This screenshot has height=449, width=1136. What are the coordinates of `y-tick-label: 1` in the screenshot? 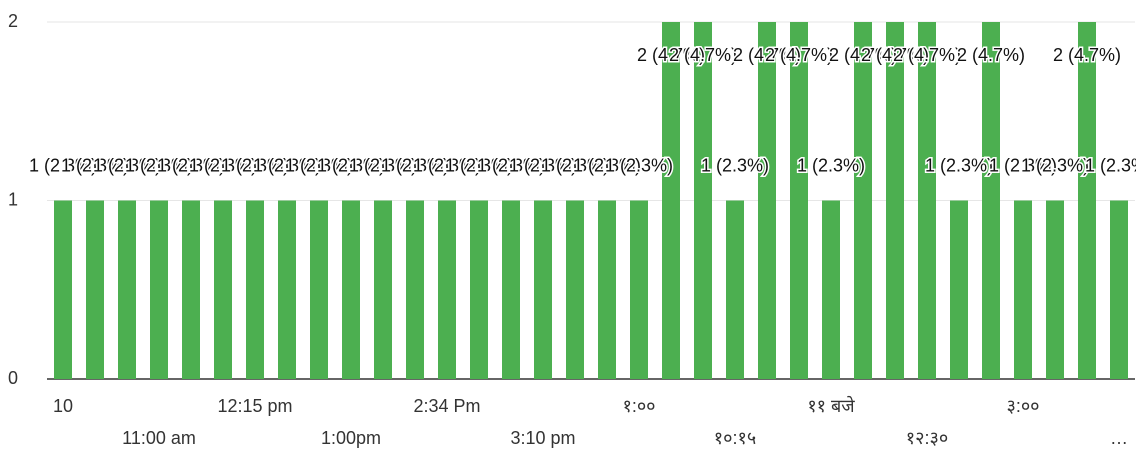 It's located at (13, 199).